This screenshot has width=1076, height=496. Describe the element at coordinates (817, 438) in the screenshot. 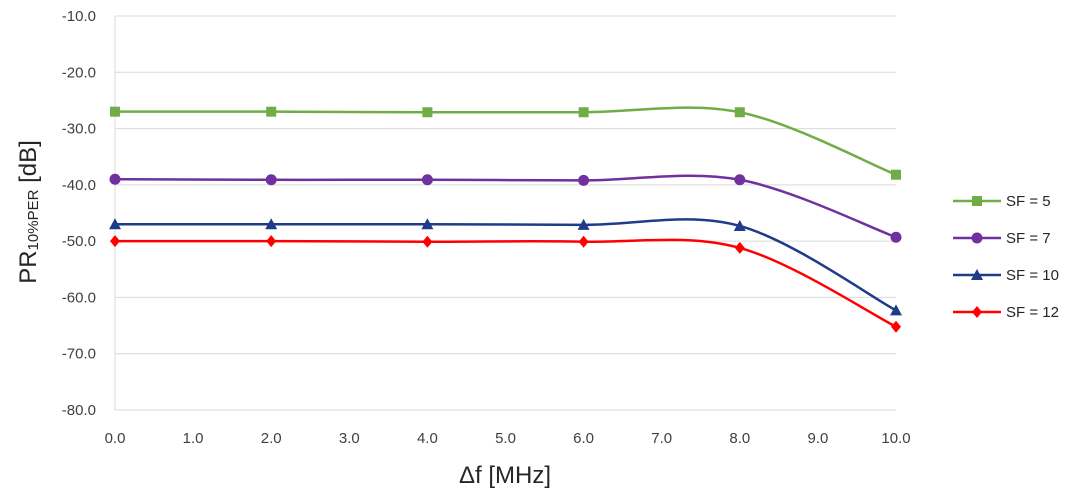

I see `x-tick-label: 9.0` at that location.